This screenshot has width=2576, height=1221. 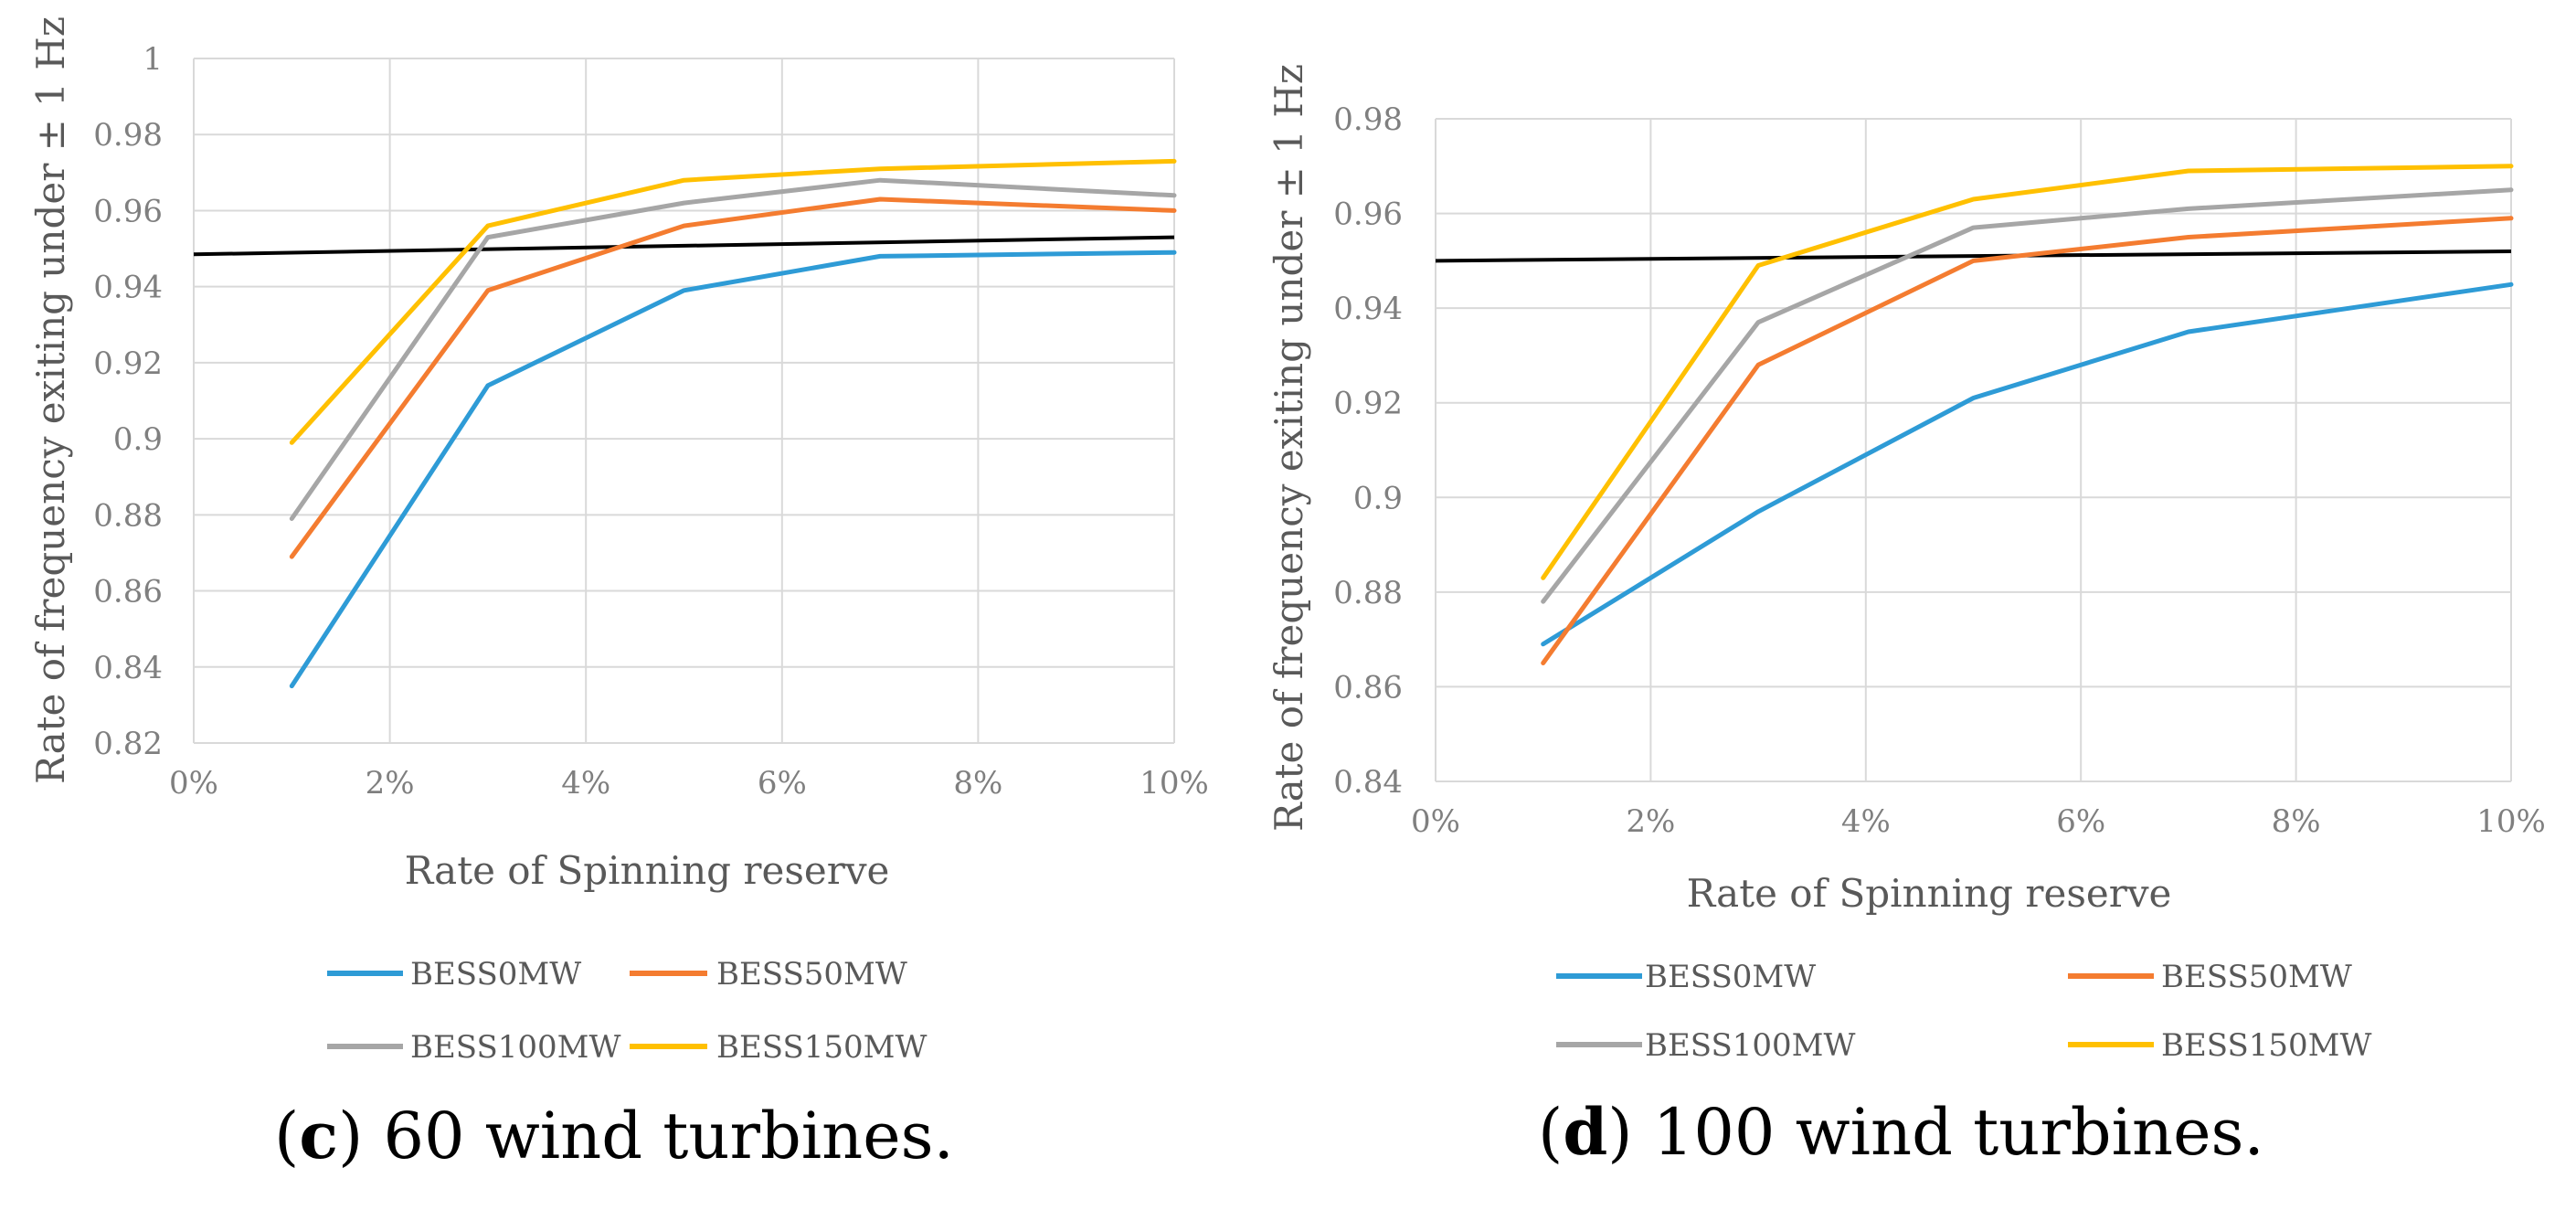 What do you see at coordinates (153, 60) in the screenshot?
I see `y-tick-label: 1` at bounding box center [153, 60].